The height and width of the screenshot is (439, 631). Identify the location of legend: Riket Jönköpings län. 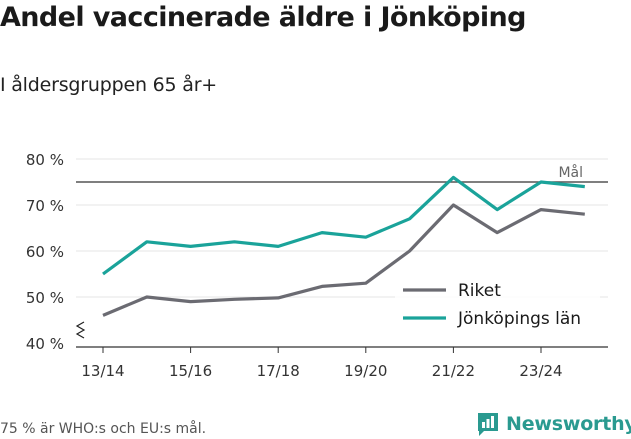
(497, 306).